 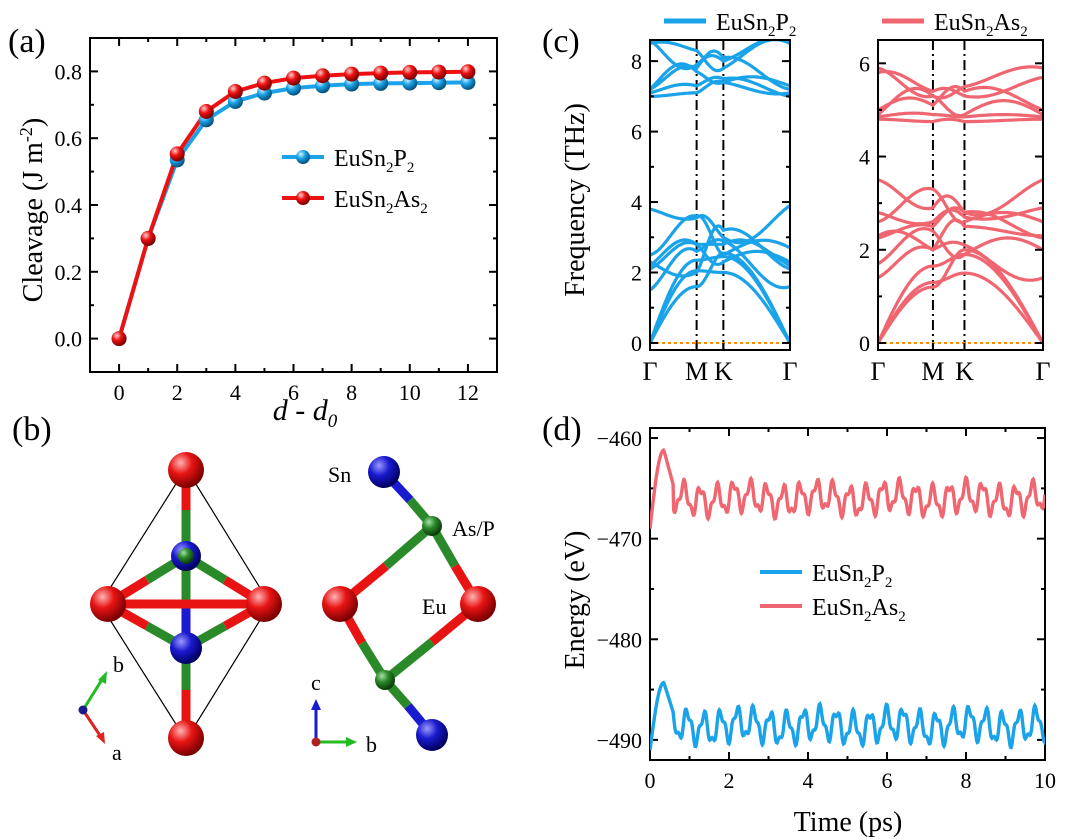 What do you see at coordinates (101, 708) in the screenshot?
I see `axes-indicator-left: b a` at bounding box center [101, 708].